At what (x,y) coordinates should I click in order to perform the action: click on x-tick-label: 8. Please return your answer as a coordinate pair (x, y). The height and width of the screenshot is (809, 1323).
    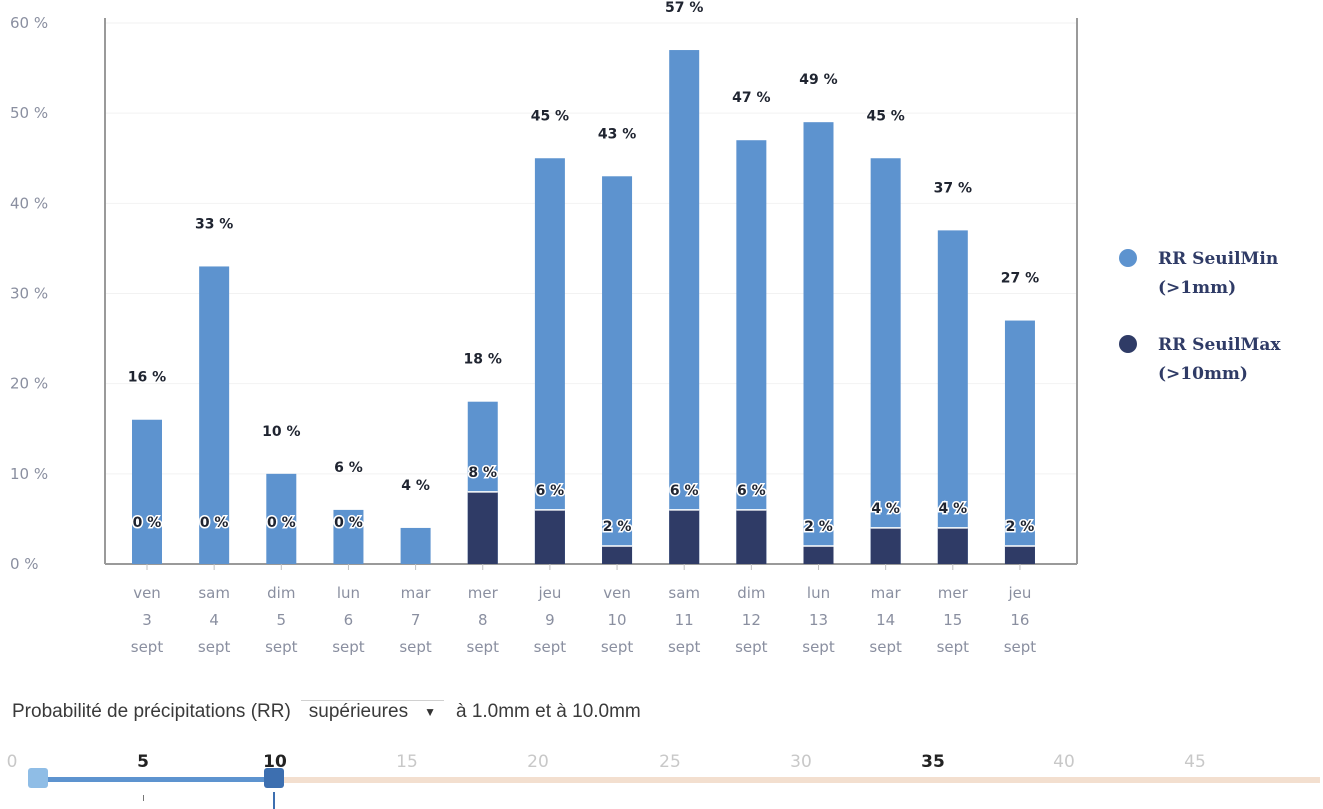
    Looking at the image, I should click on (483, 620).